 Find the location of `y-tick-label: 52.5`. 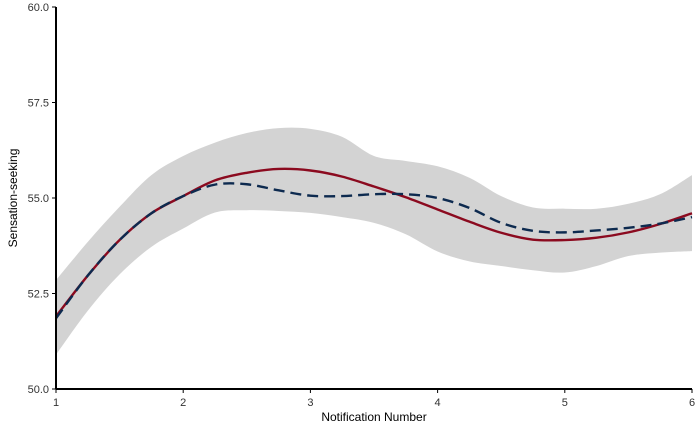

y-tick-label: 52.5 is located at coordinates (38, 295).